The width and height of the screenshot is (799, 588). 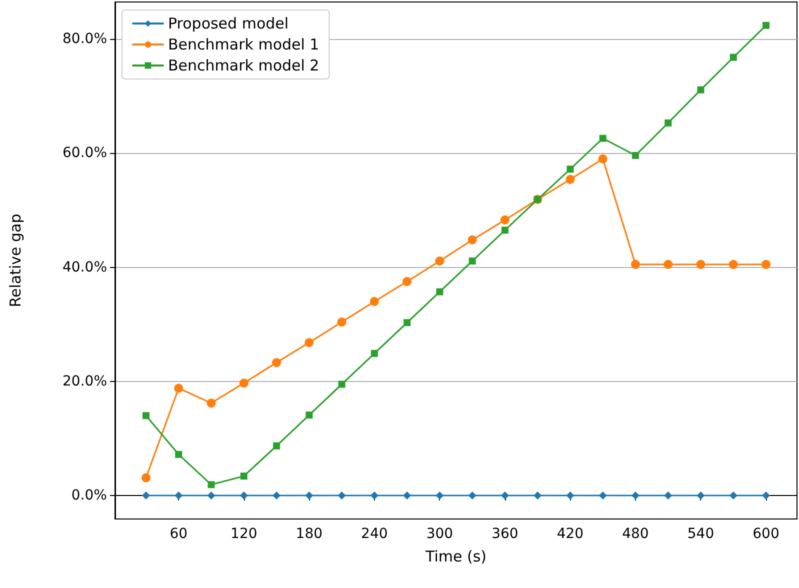 I want to click on y-tick-label: 80.0%, so click(x=84, y=39).